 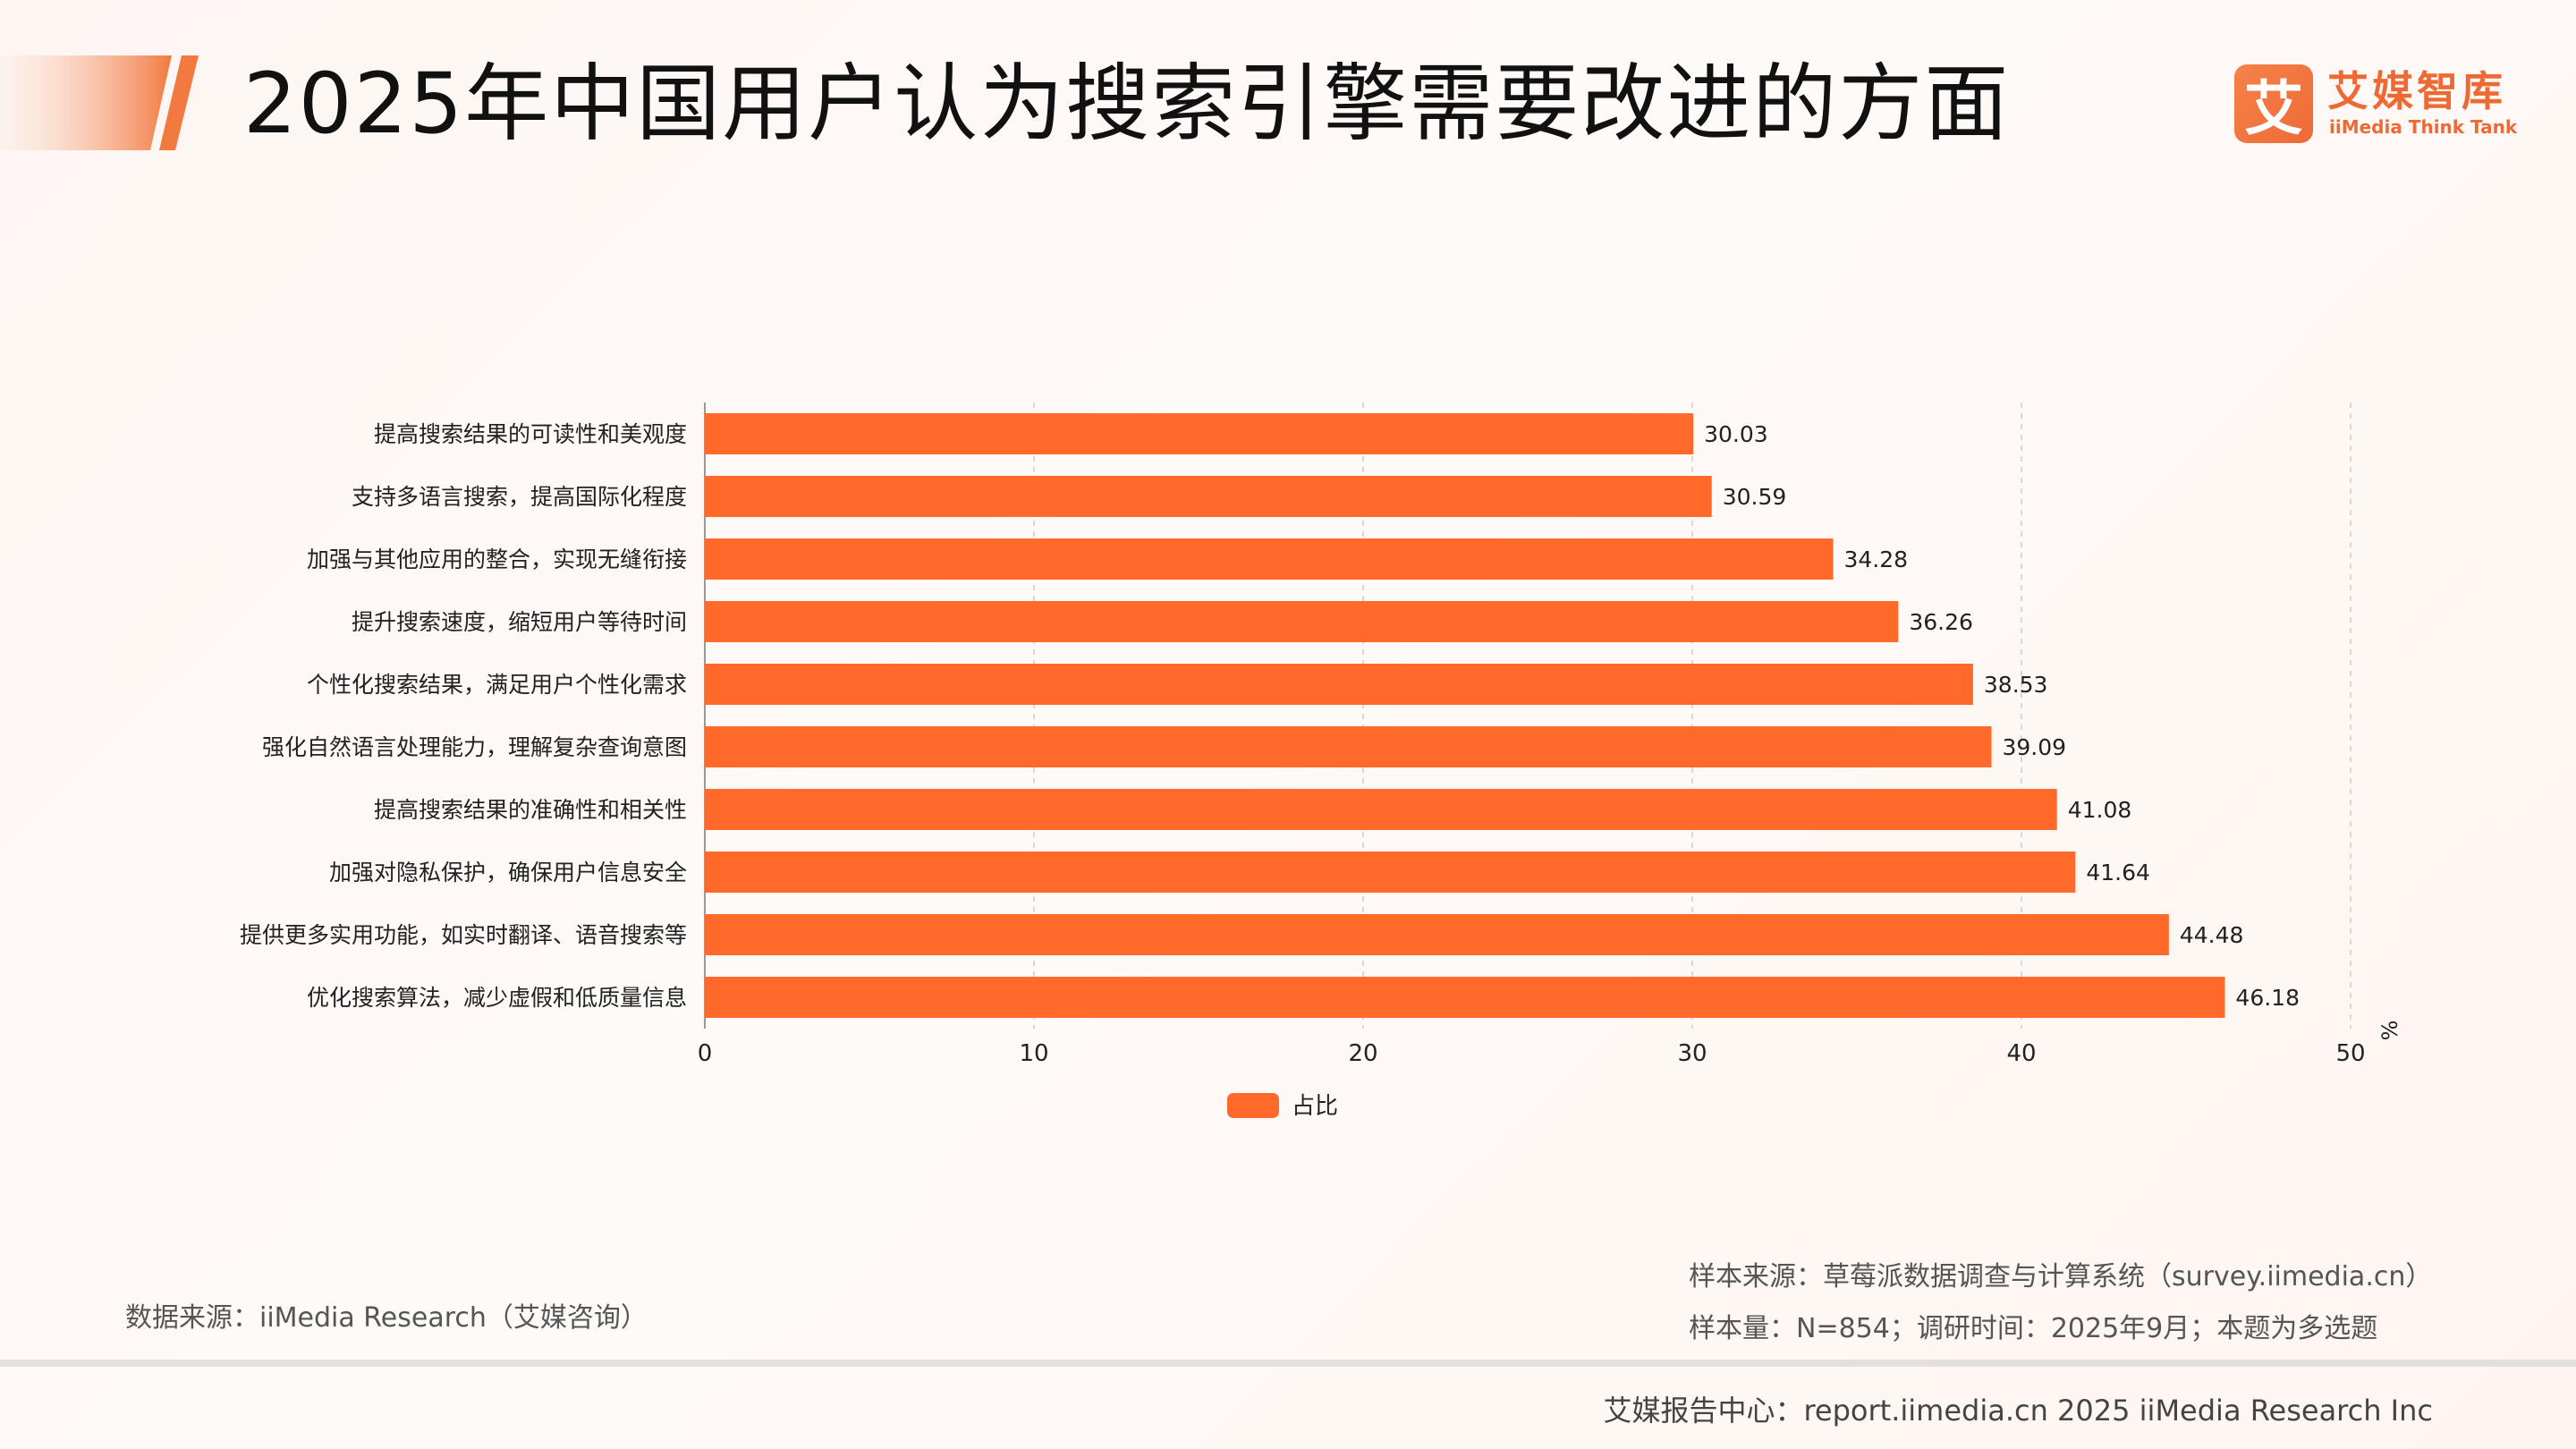 What do you see at coordinates (1253, 1105) in the screenshot?
I see `legend-swatch` at bounding box center [1253, 1105].